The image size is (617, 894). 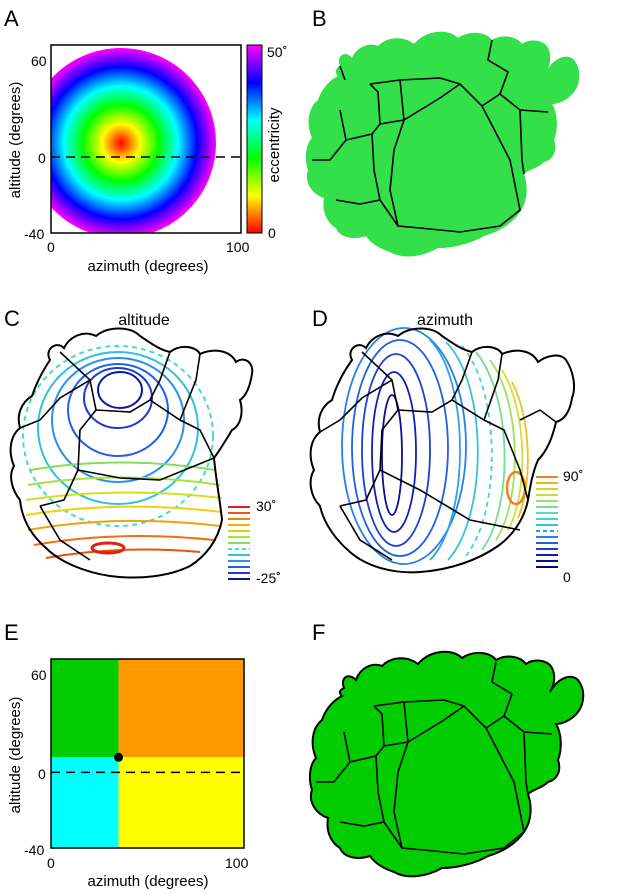 I want to click on ytick-a-0: 0, so click(x=42, y=158).